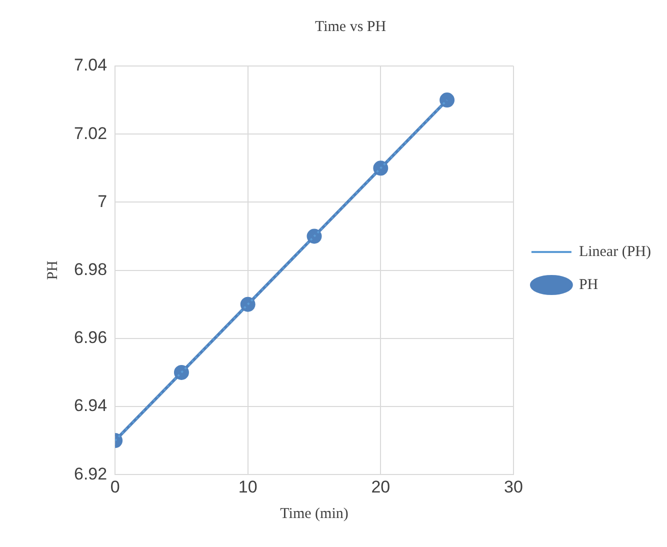 The height and width of the screenshot is (547, 667). Describe the element at coordinates (91, 133) in the screenshot. I see `y-tick-label: 7.02` at that location.